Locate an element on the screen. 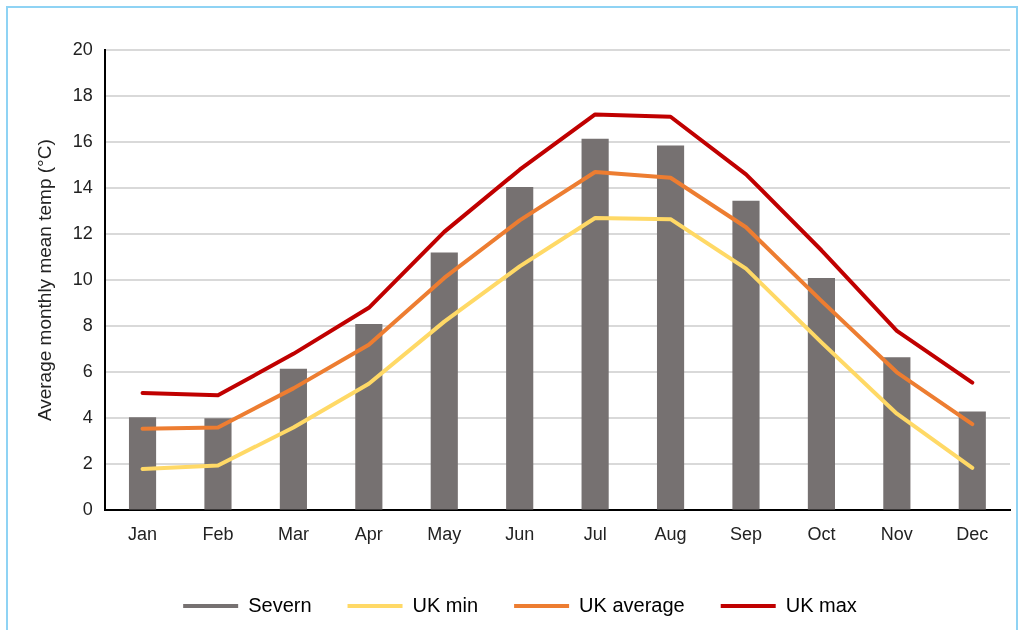 Image resolution: width=1026 pixels, height=630 pixels. x-tick-label: Mar is located at coordinates (293, 534).